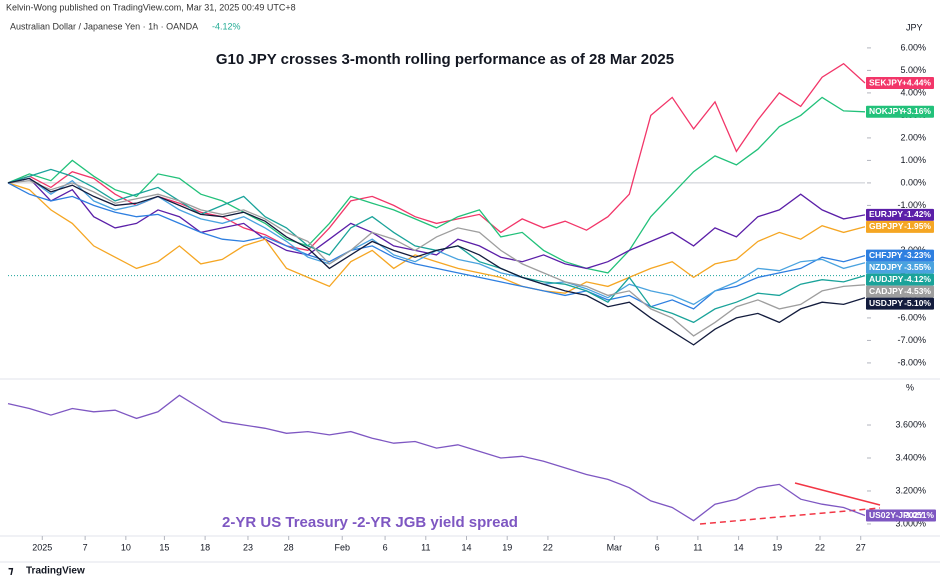  What do you see at coordinates (913, 160) in the screenshot?
I see `y-tick-label: 1.00%` at bounding box center [913, 160].